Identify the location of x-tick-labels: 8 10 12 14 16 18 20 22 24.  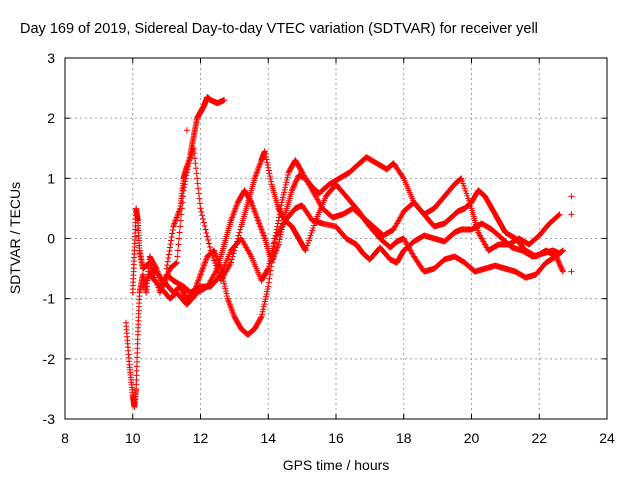
(338, 438).